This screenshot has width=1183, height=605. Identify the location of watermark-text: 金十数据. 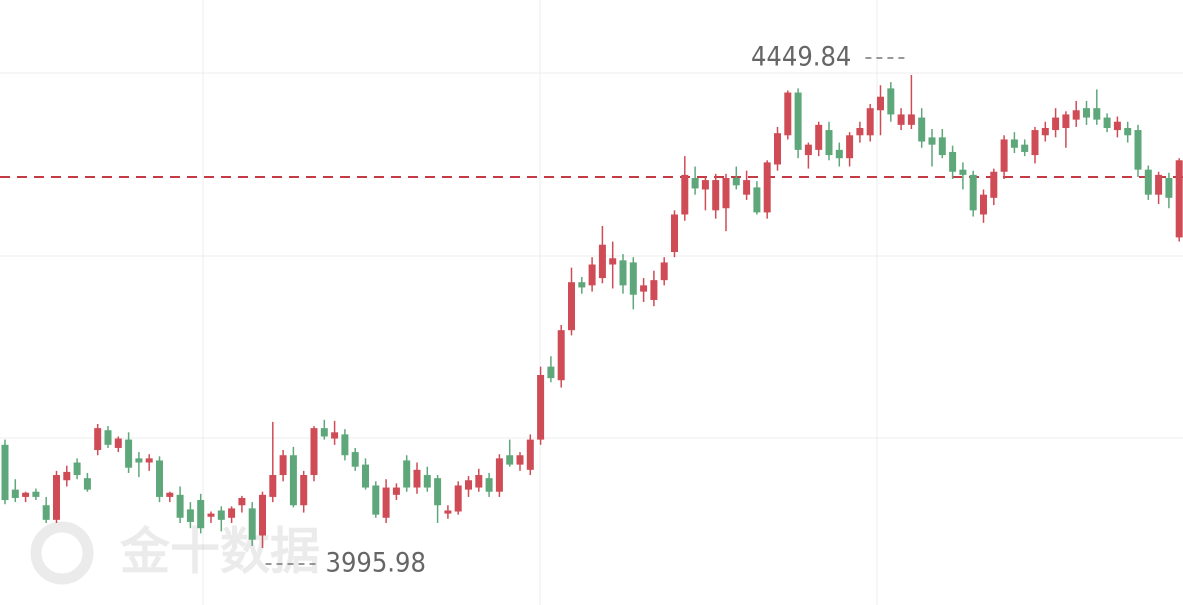
(220, 552).